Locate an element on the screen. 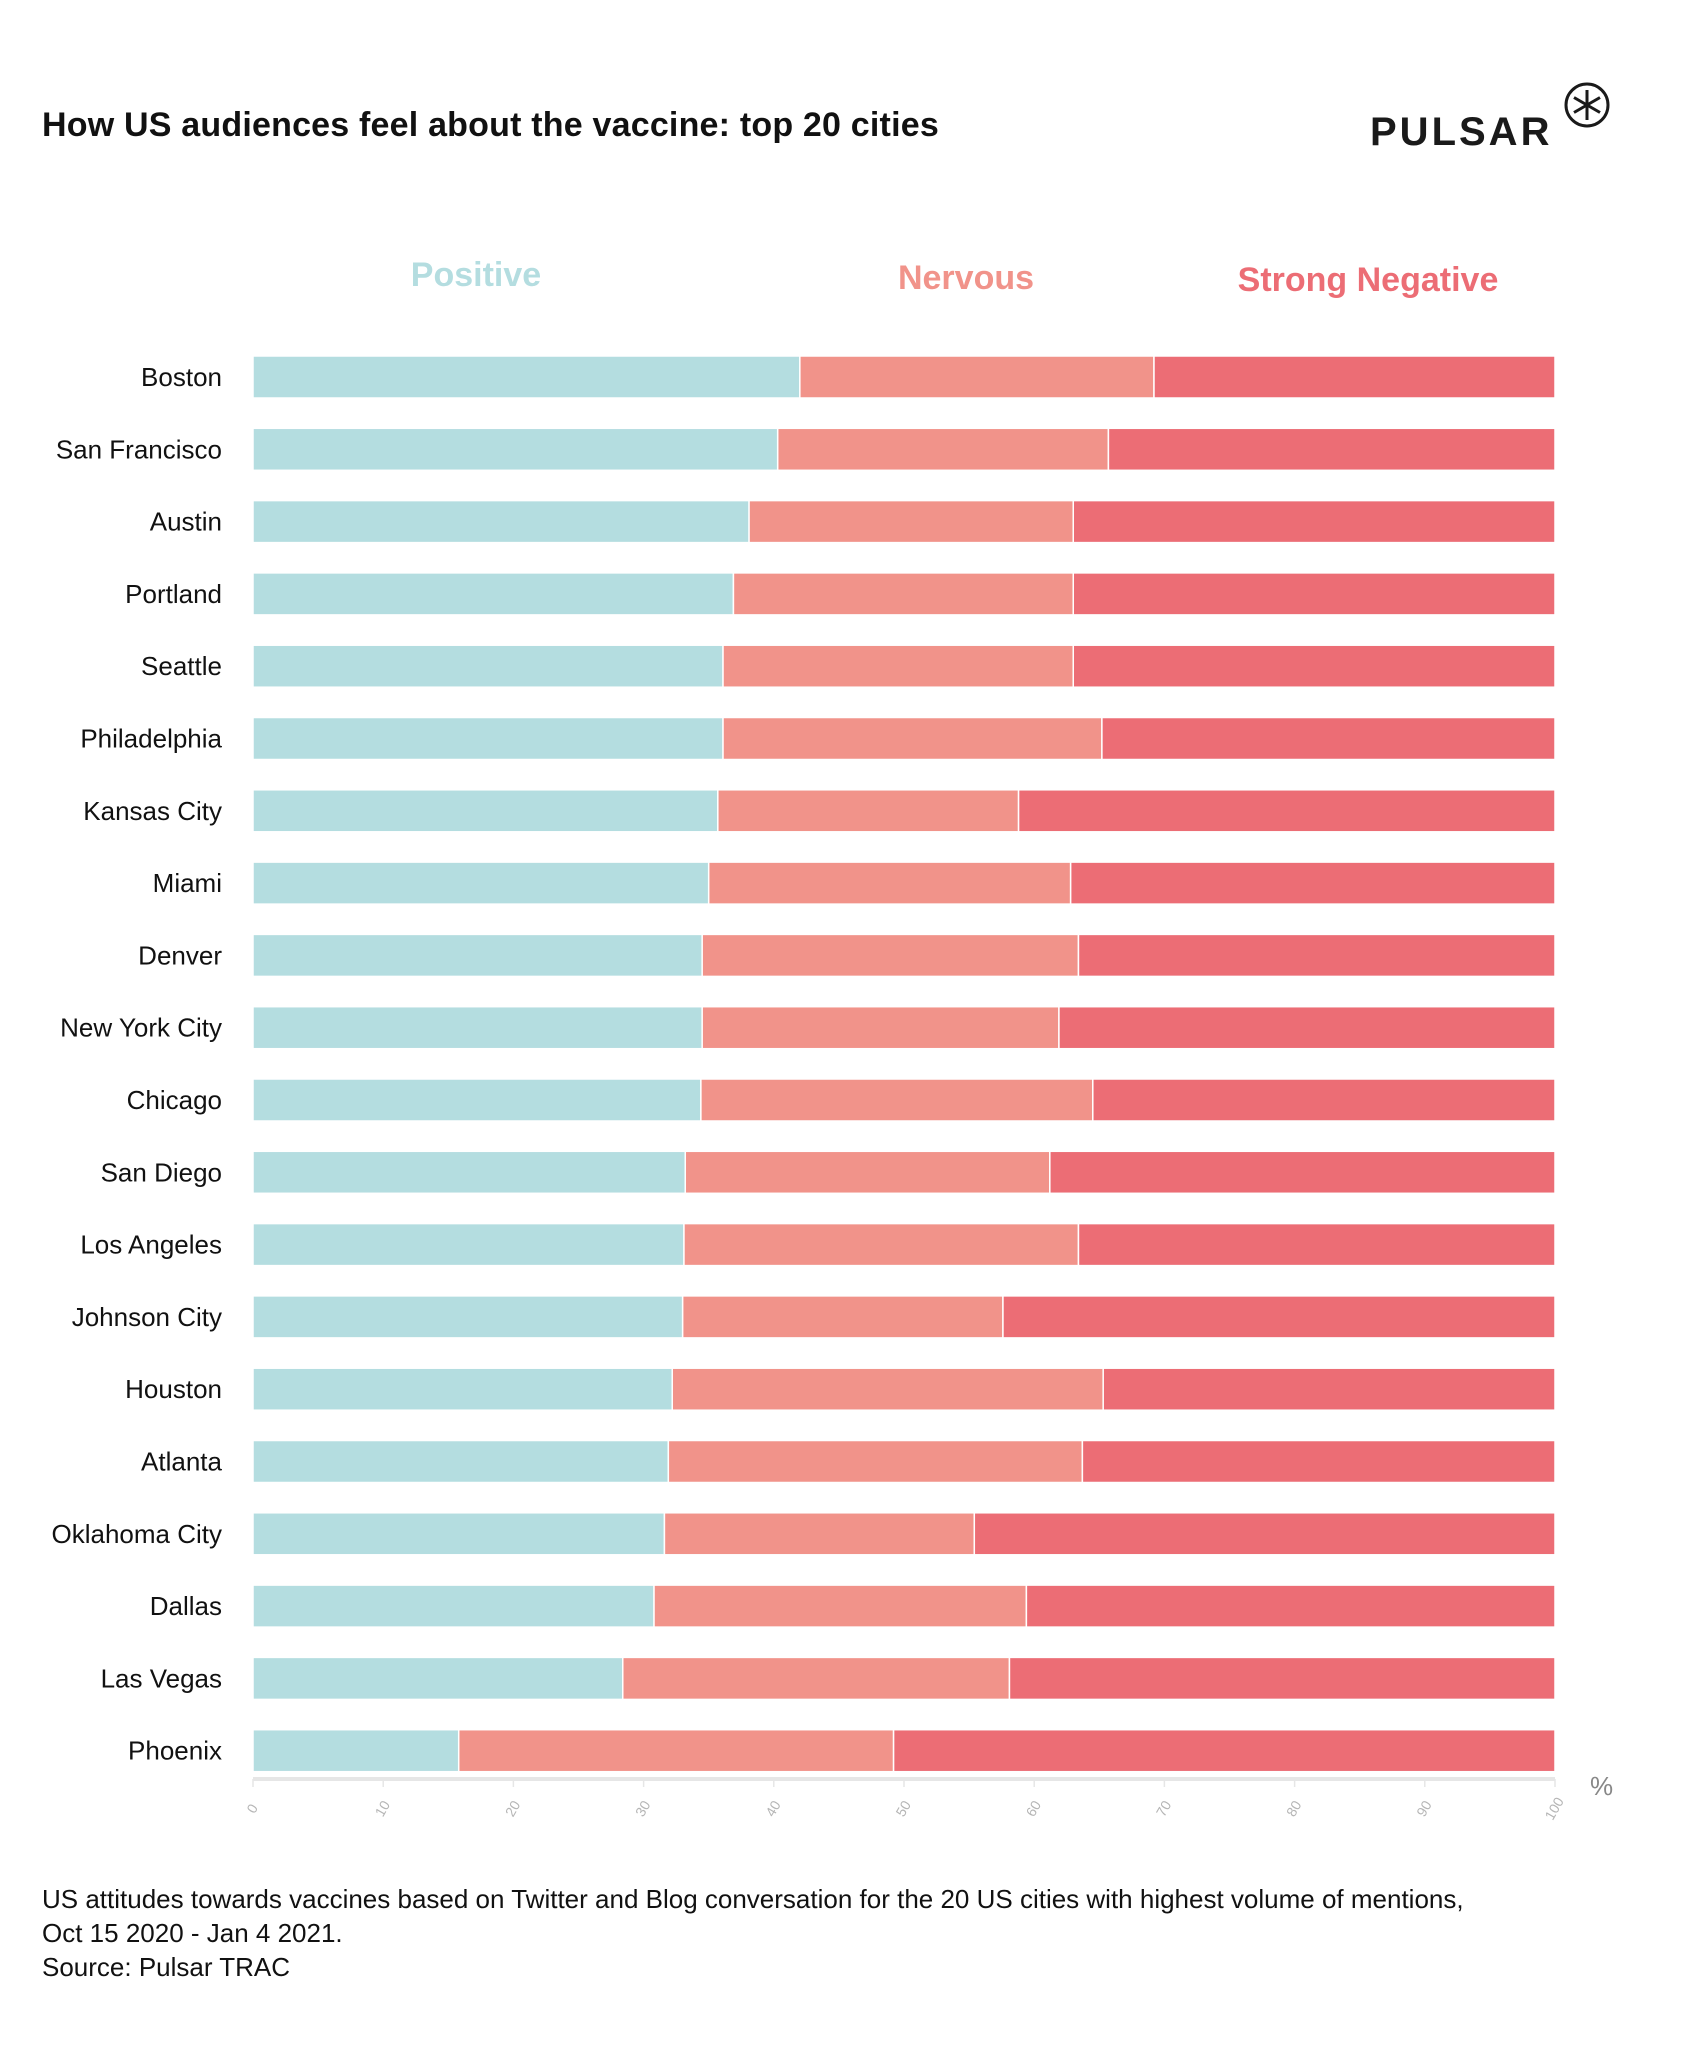 Image resolution: width=1687 pixels, height=2048 pixels. category-label: Portland is located at coordinates (173, 594).